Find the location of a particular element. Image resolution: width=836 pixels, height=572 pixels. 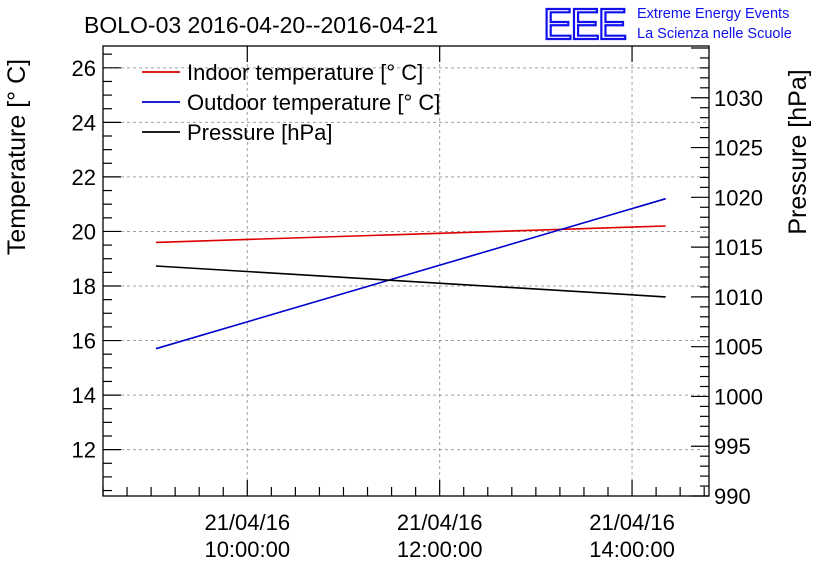

right-tick-label: 1000 is located at coordinates (738, 396).